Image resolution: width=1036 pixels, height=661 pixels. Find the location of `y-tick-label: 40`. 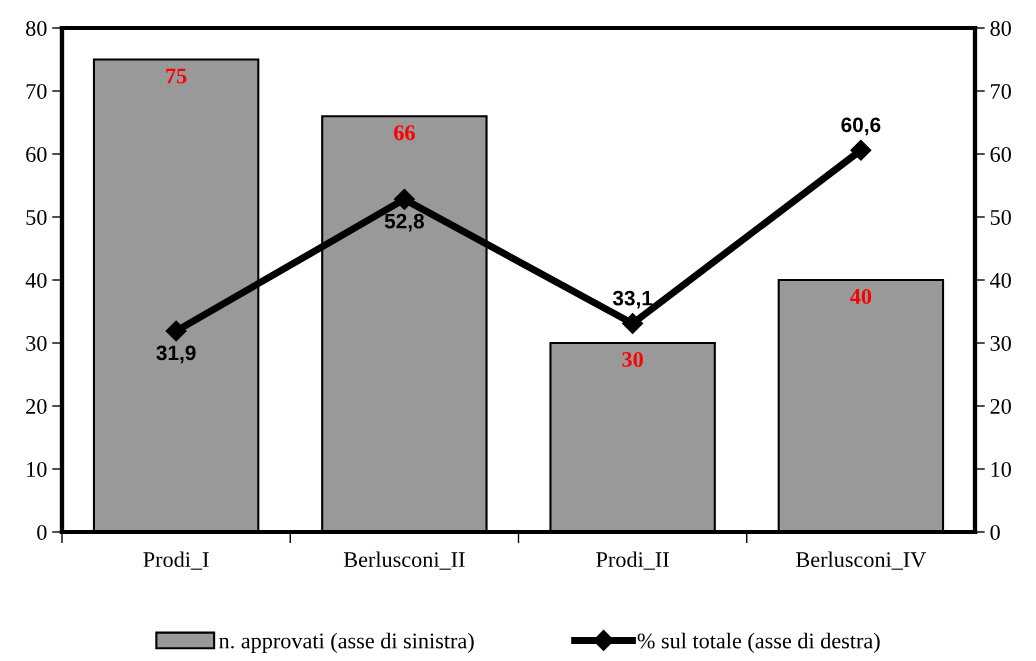

y-tick-label: 40 is located at coordinates (36, 280).